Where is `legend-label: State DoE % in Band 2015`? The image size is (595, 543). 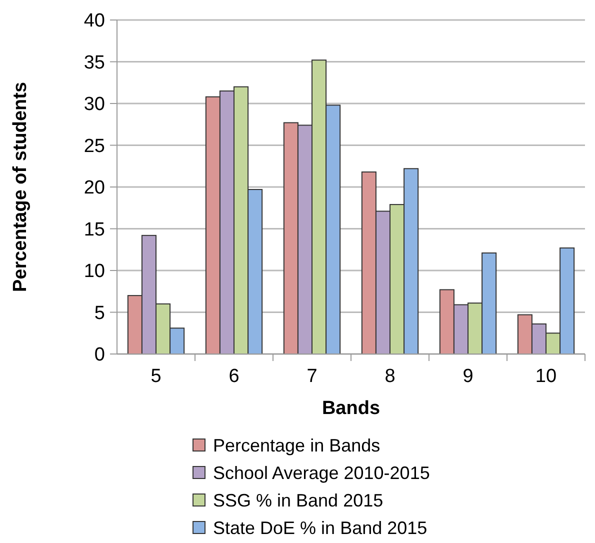
legend-label: State DoE % in Band 2015 is located at coordinates (320, 528).